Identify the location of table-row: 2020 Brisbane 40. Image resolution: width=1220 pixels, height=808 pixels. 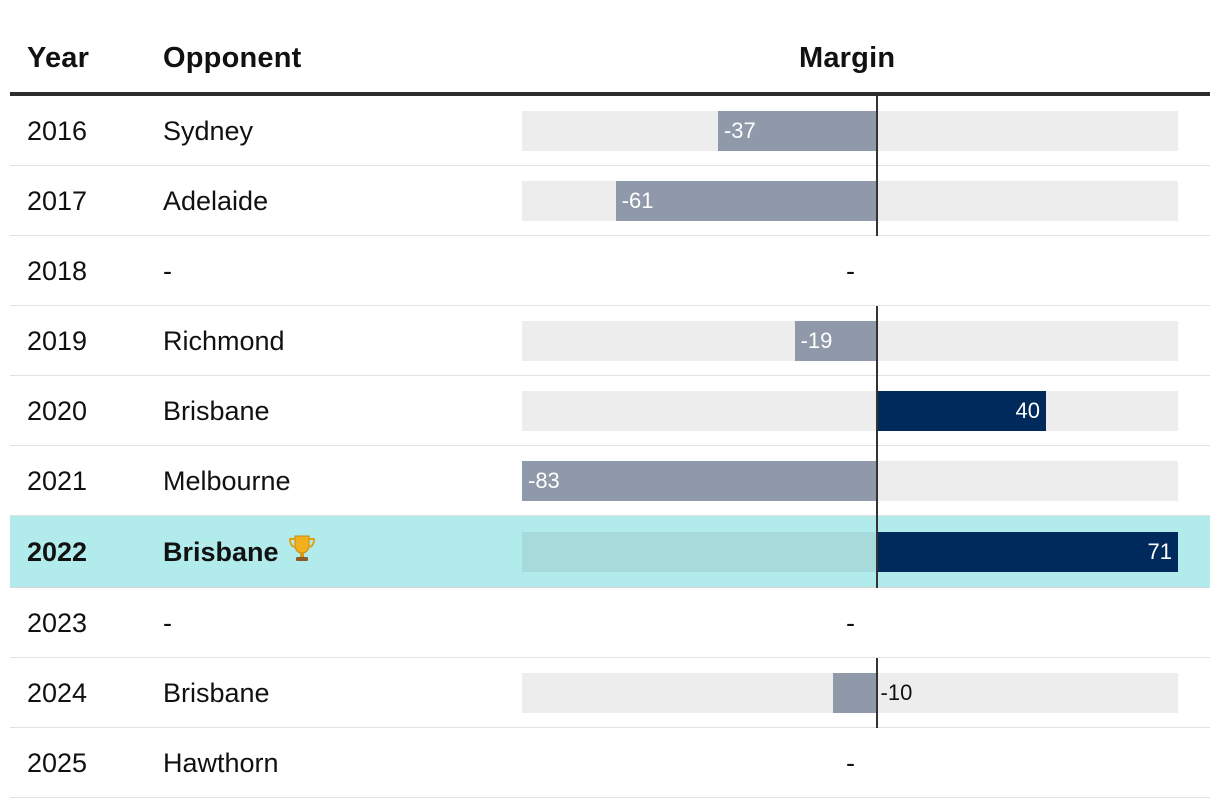
(610, 411).